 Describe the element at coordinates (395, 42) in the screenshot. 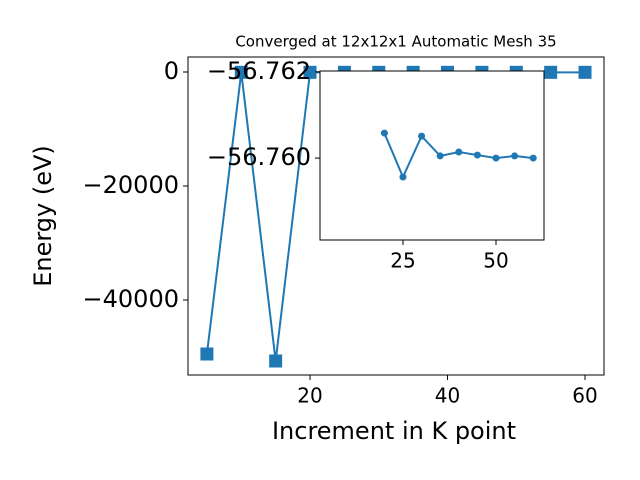

I see `chart-title: Converged at 12x12x1 Automatic Mesh 35` at that location.